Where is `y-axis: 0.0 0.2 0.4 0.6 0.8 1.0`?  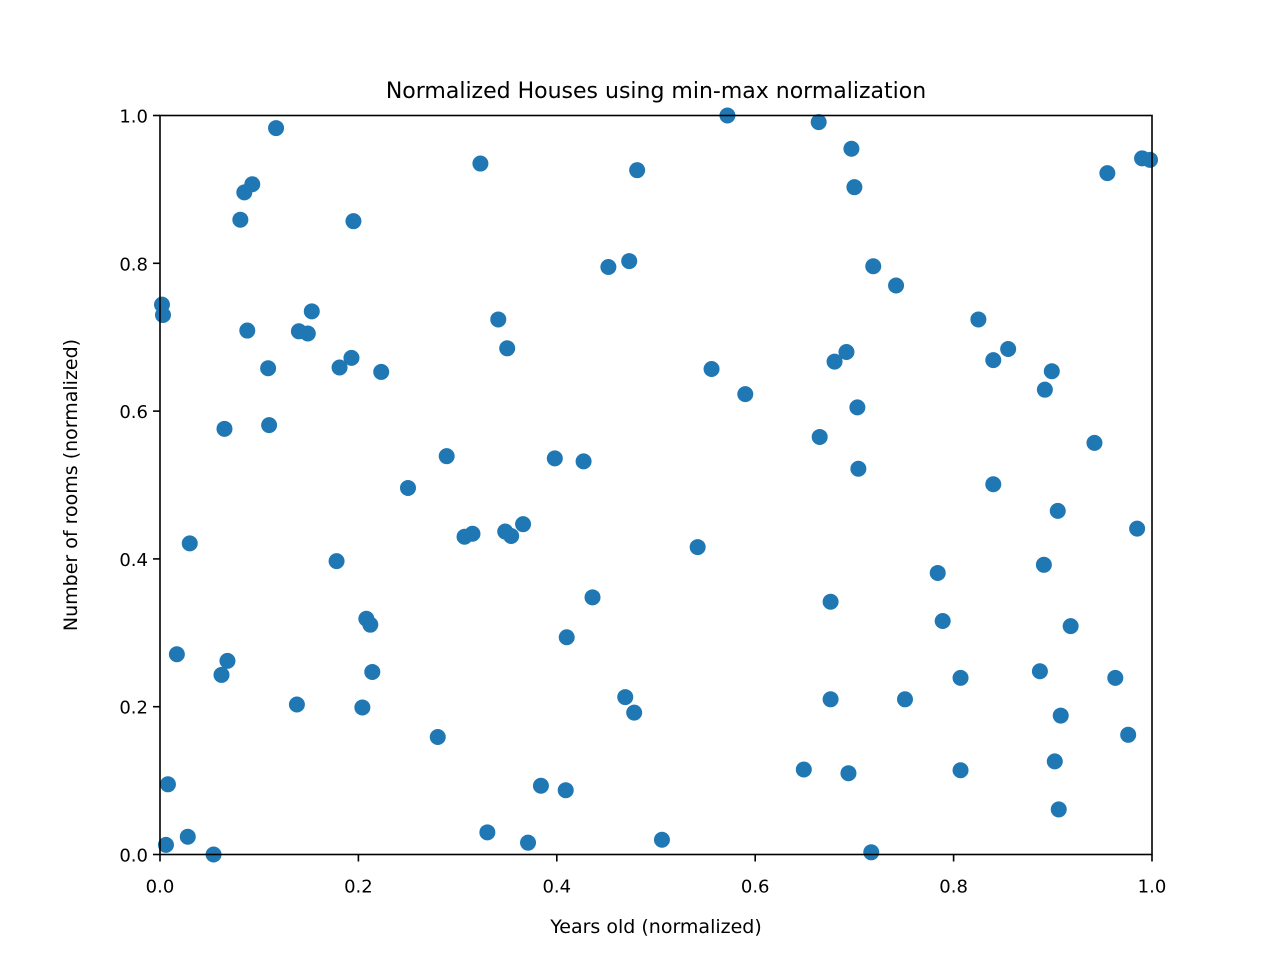 y-axis: 0.0 0.2 0.4 0.6 0.8 1.0 is located at coordinates (139, 487).